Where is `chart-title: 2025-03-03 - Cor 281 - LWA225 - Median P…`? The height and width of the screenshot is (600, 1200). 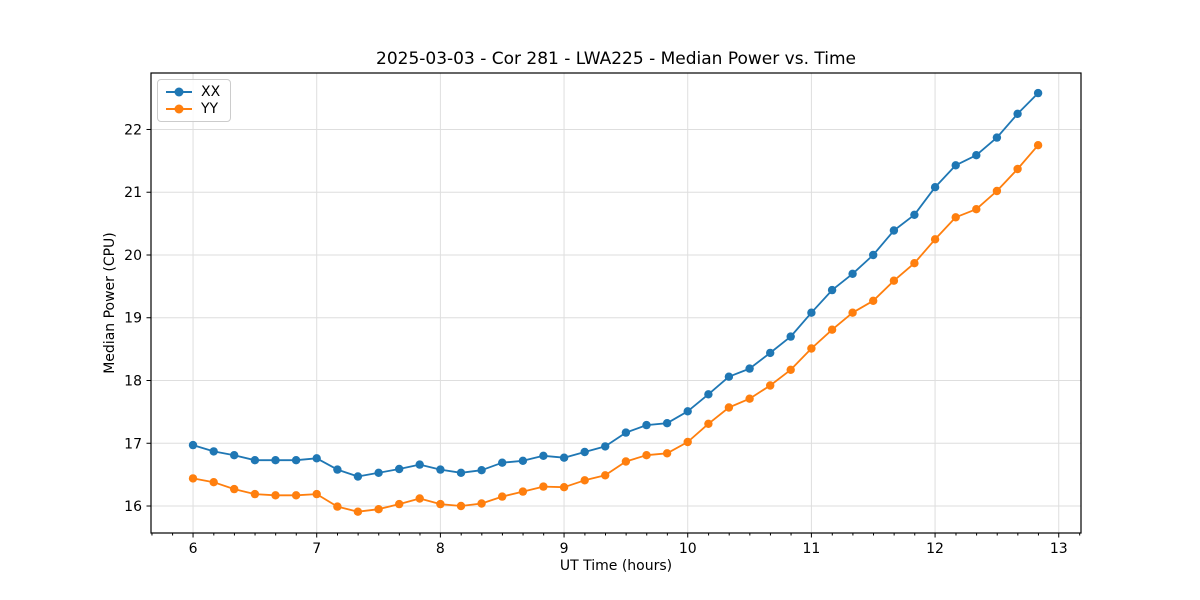
chart-title: 2025-03-03 - Cor 281 - LWA225 - Median P… is located at coordinates (616, 59).